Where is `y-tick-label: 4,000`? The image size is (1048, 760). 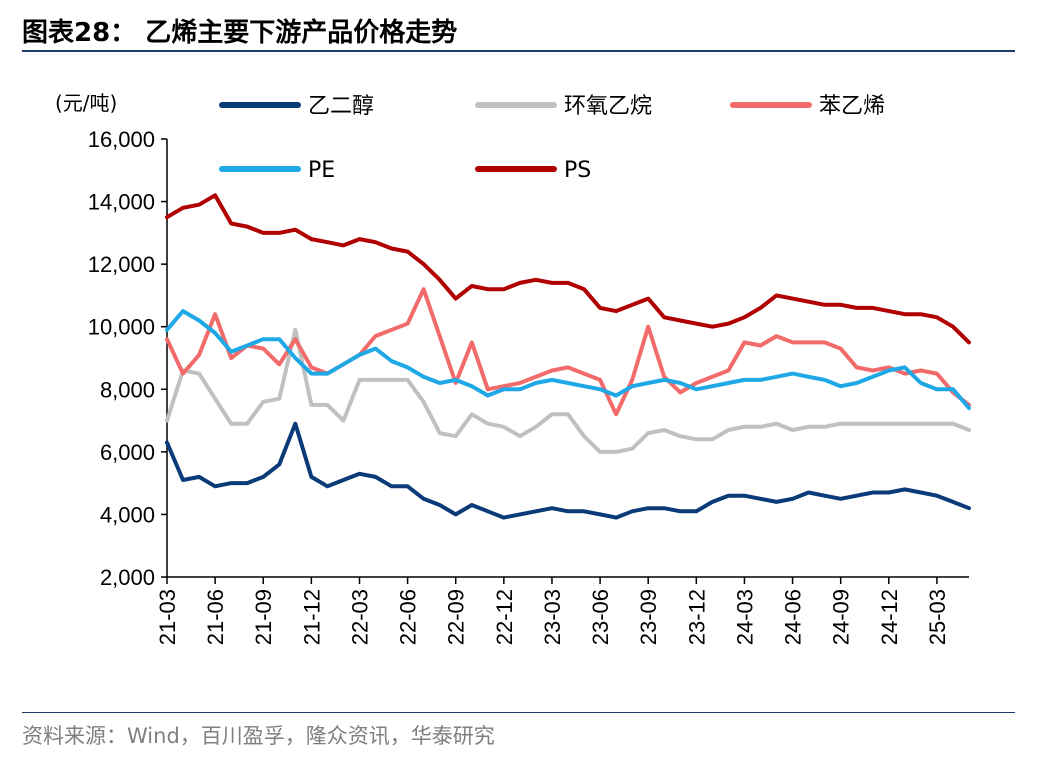
y-tick-label: 4,000 is located at coordinates (127, 514).